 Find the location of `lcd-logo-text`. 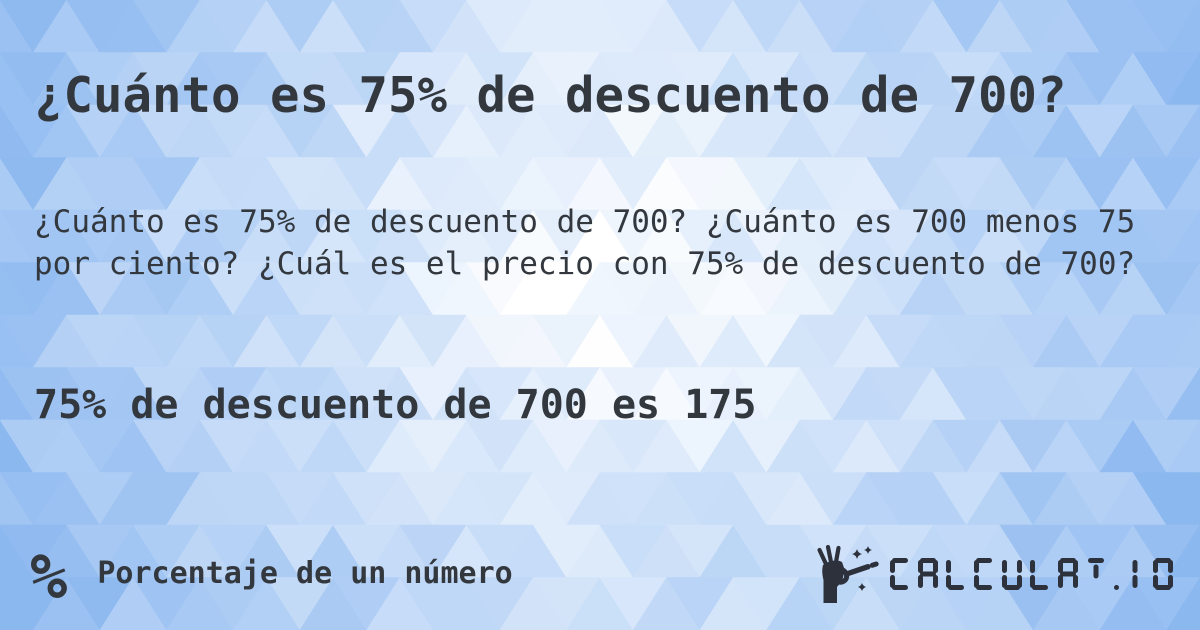

lcd-logo-text is located at coordinates (1031, 574).